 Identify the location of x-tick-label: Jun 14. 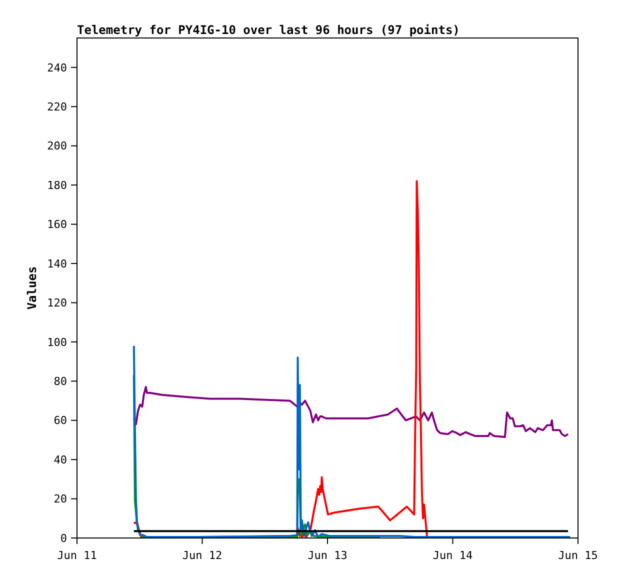
(452, 555).